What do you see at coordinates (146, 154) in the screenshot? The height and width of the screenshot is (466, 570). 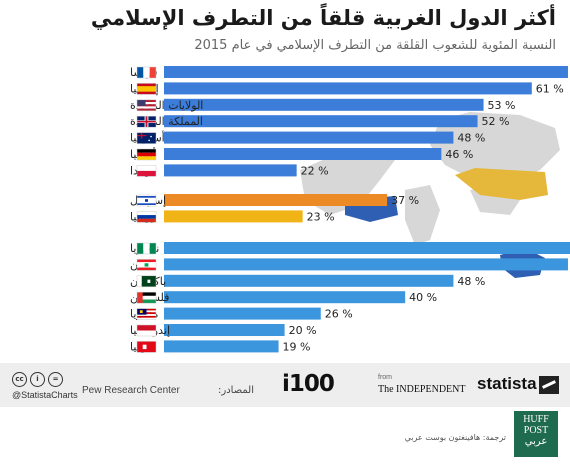 I see `germany-flag-icon` at bounding box center [146, 154].